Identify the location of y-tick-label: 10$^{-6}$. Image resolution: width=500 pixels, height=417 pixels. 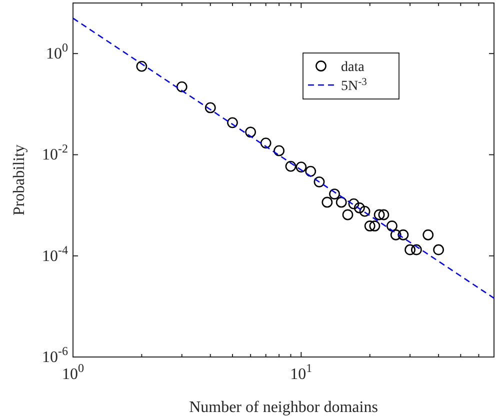
(55, 355).